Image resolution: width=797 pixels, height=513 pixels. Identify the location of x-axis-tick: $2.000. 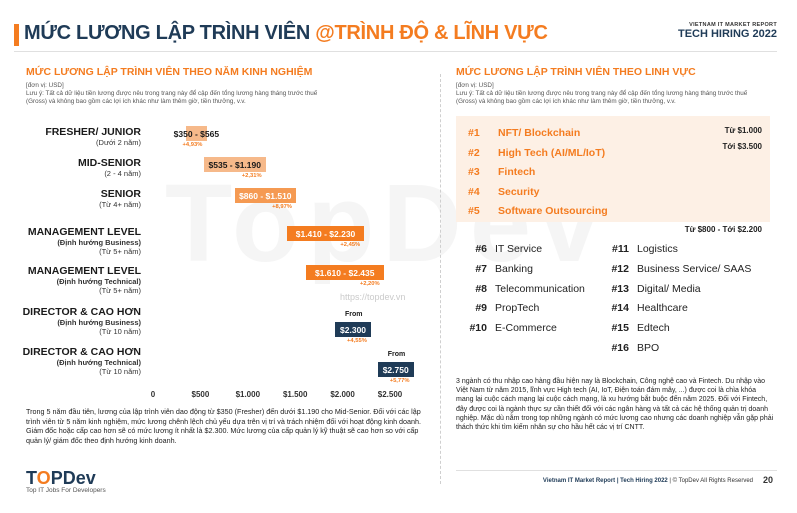
(342, 394).